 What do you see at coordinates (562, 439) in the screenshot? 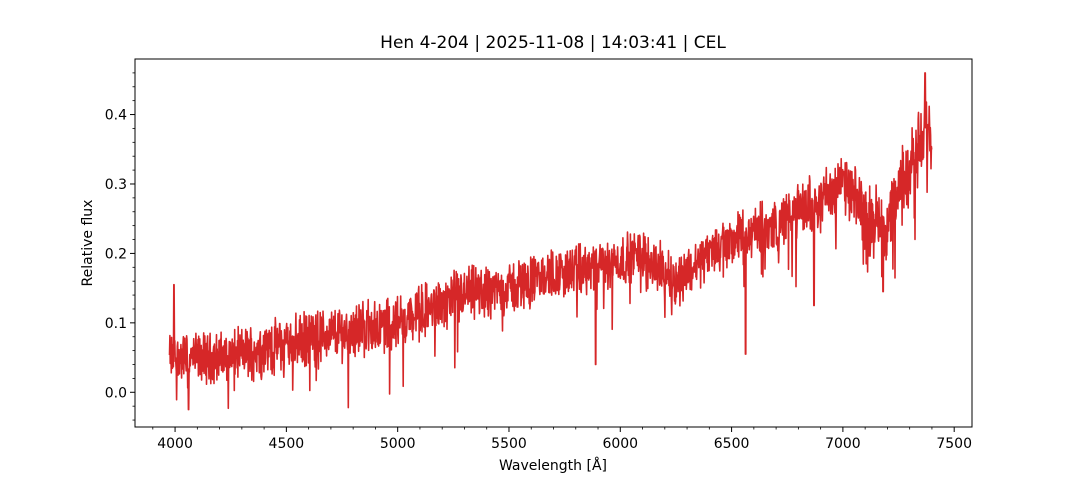
I see `x-axis: 4000 4500 5000 5500 6000 6500 7000 7500` at bounding box center [562, 439].